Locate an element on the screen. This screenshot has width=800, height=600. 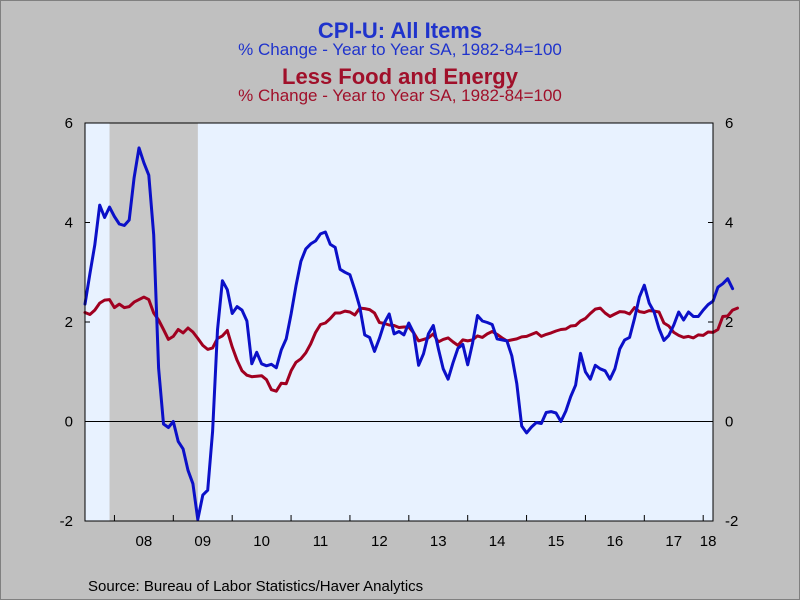
x-tick-label: 14 is located at coordinates (497, 541).